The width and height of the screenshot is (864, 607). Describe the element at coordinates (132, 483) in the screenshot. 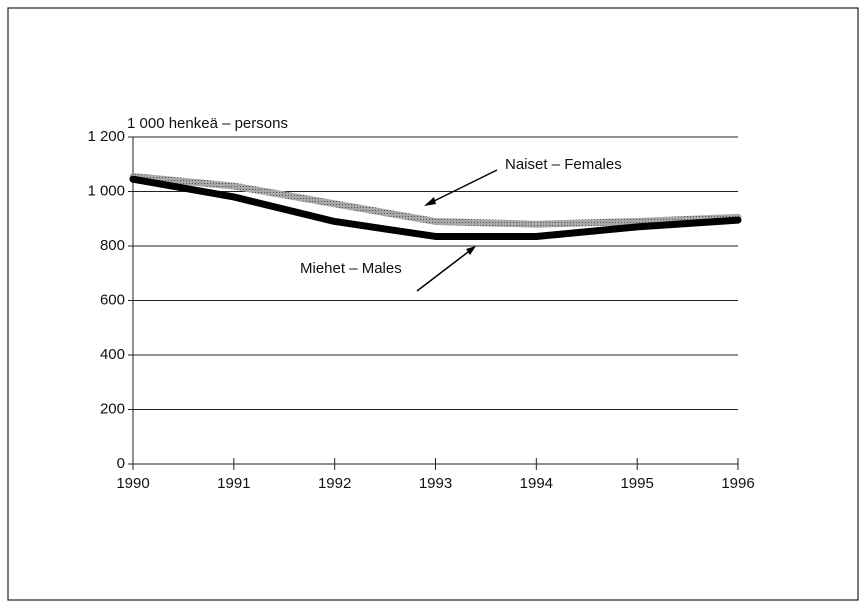

I see `x-tick-label: 1990` at that location.